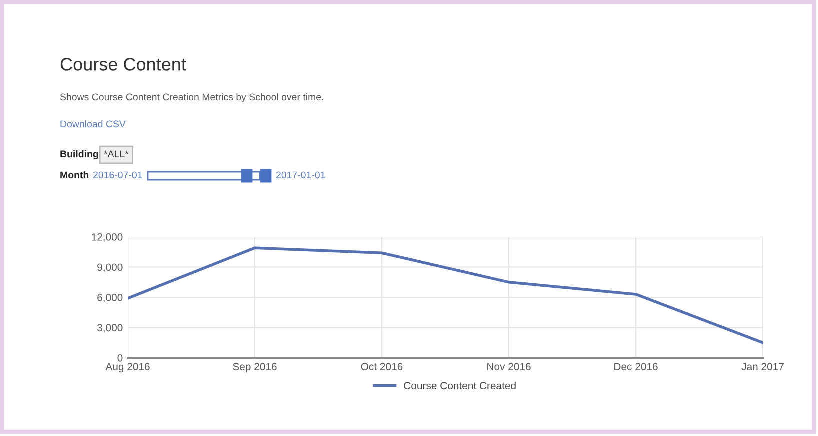 The height and width of the screenshot is (436, 818). What do you see at coordinates (301, 175) in the screenshot?
I see `text: 2017-01-01` at bounding box center [301, 175].